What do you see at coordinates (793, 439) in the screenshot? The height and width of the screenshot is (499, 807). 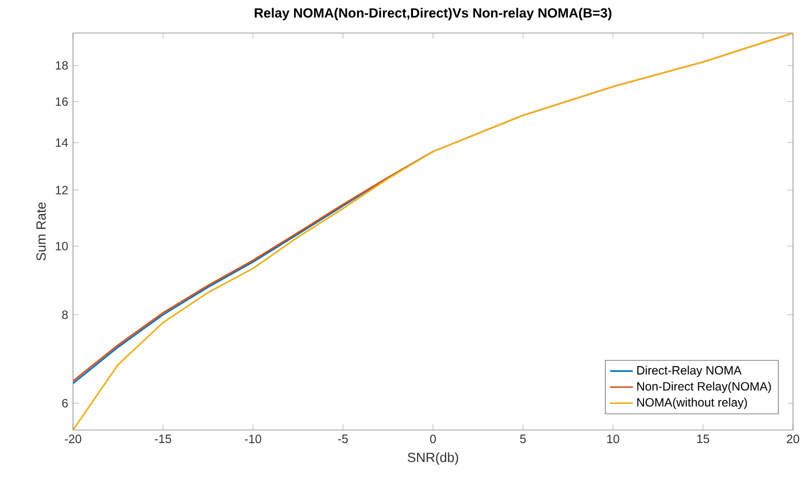 I see `x-tick-label: 20` at bounding box center [793, 439].